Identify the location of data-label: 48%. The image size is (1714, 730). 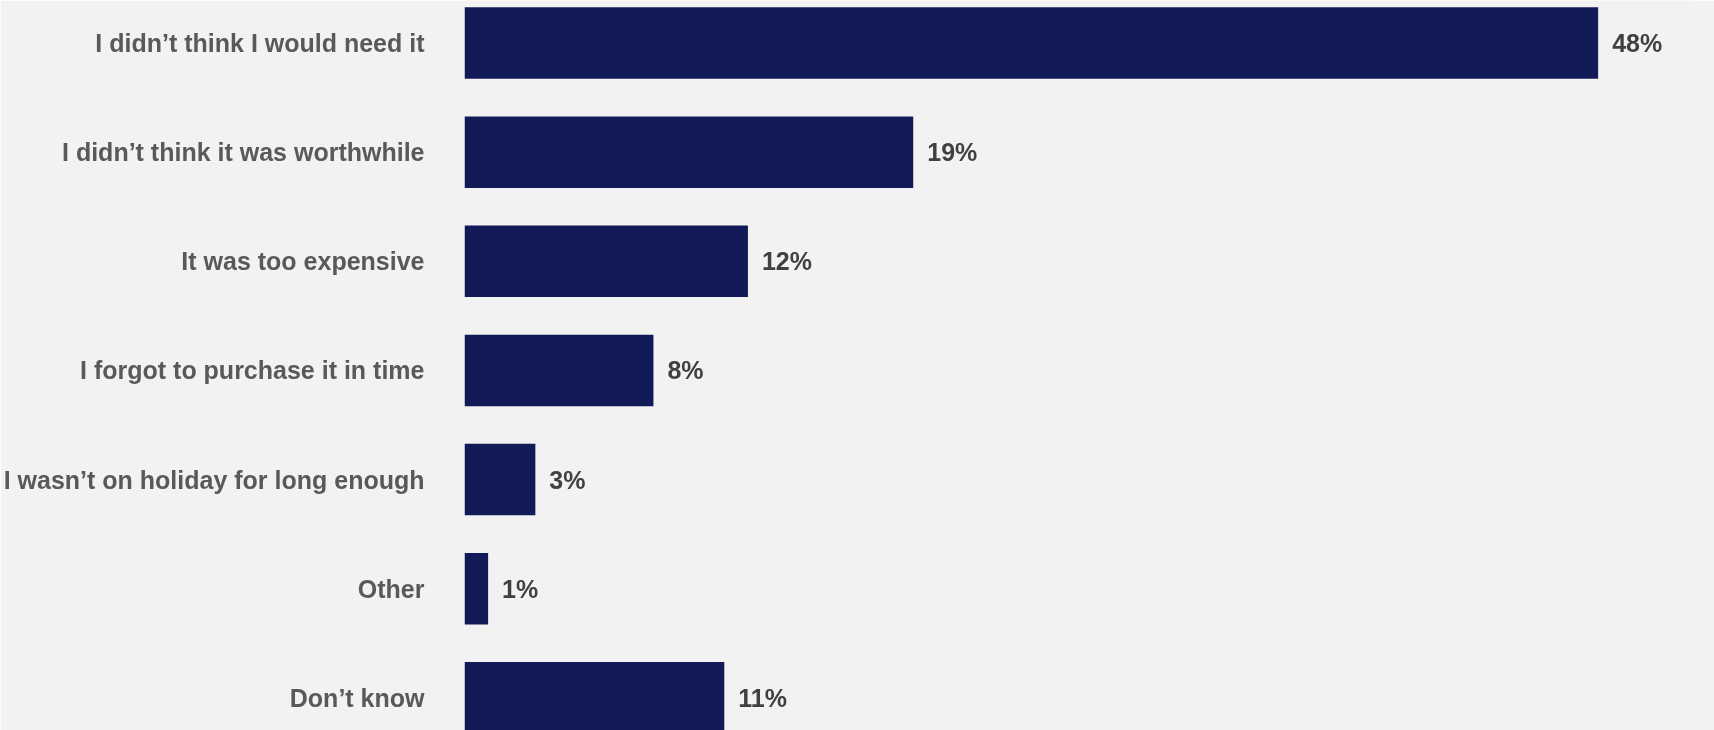
(1637, 43).